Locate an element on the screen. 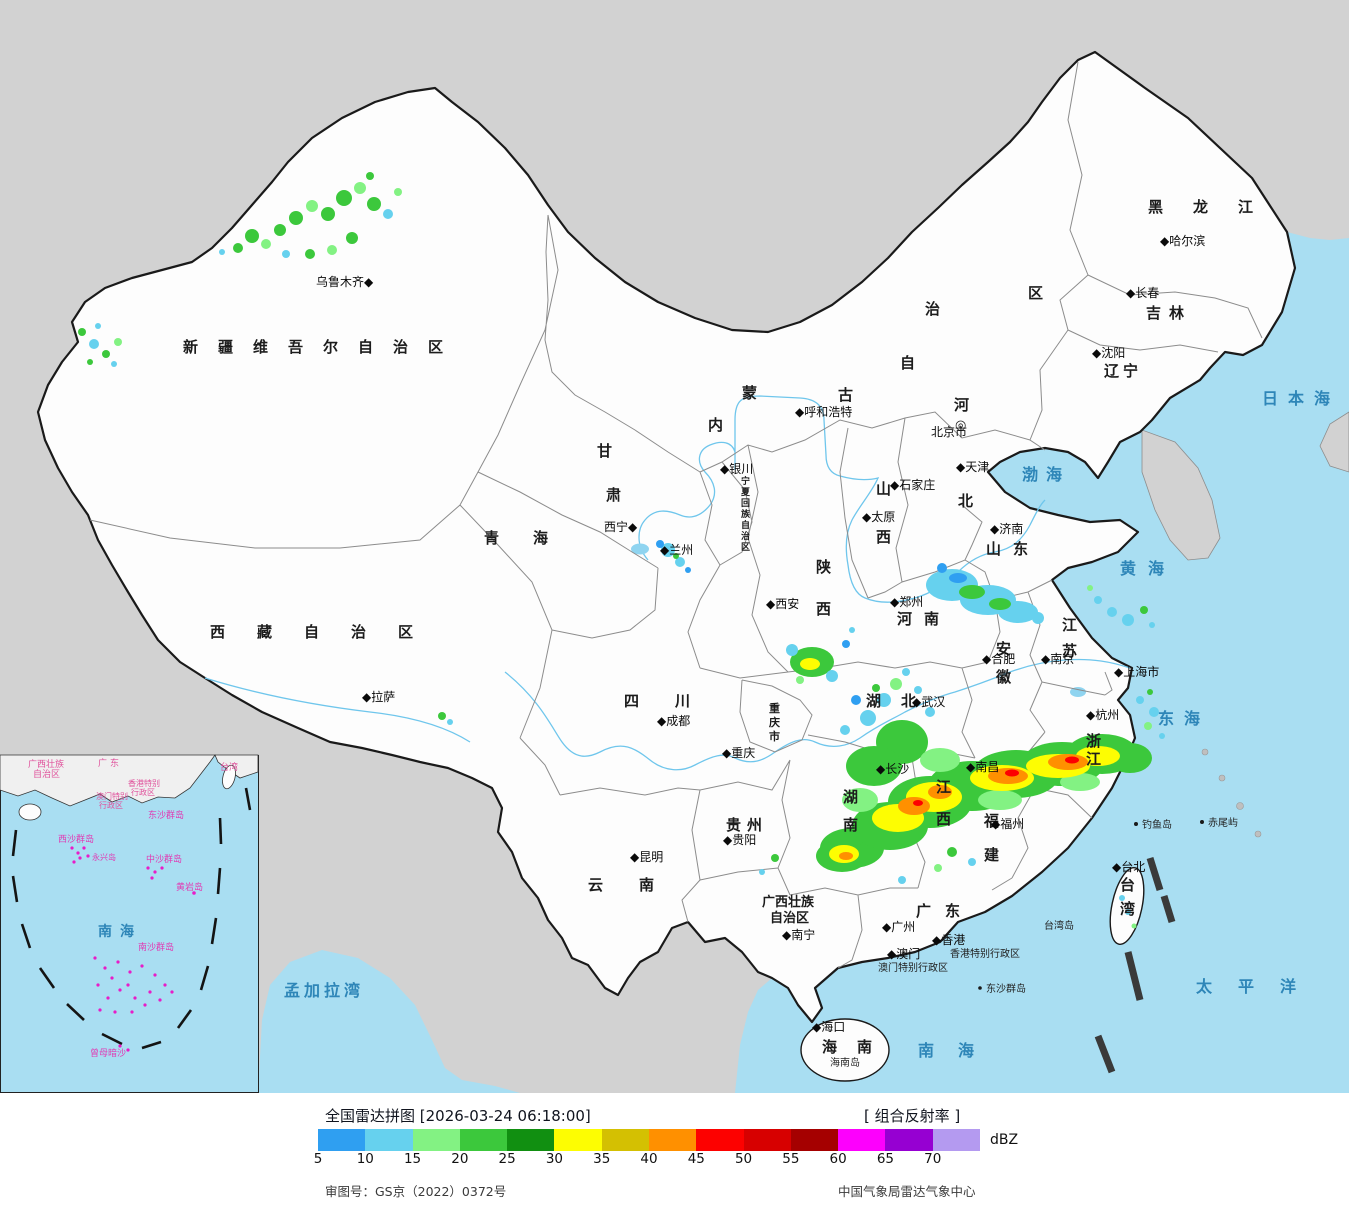 Image resolution: width=1349 pixels, height=1208 pixels. city-label: ◆石家庄 is located at coordinates (912, 484).